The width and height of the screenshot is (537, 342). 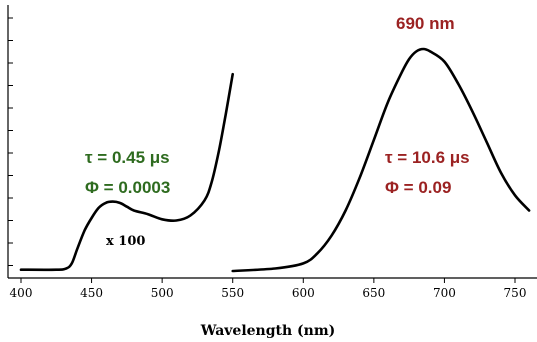 What do you see at coordinates (268, 331) in the screenshot?
I see `x-axis-label: Wavelength (nm)` at bounding box center [268, 331].